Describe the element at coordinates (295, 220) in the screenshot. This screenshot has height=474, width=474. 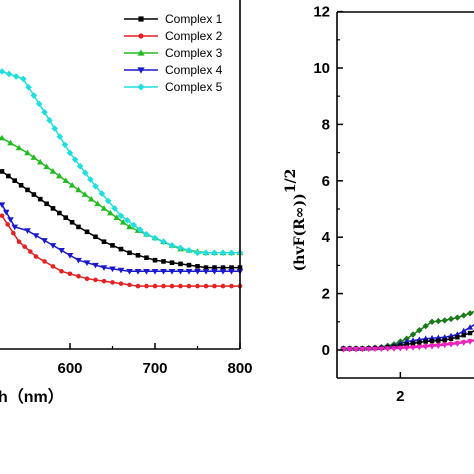
I see `svg-text: (hvF(R∞))1/2` at that location.